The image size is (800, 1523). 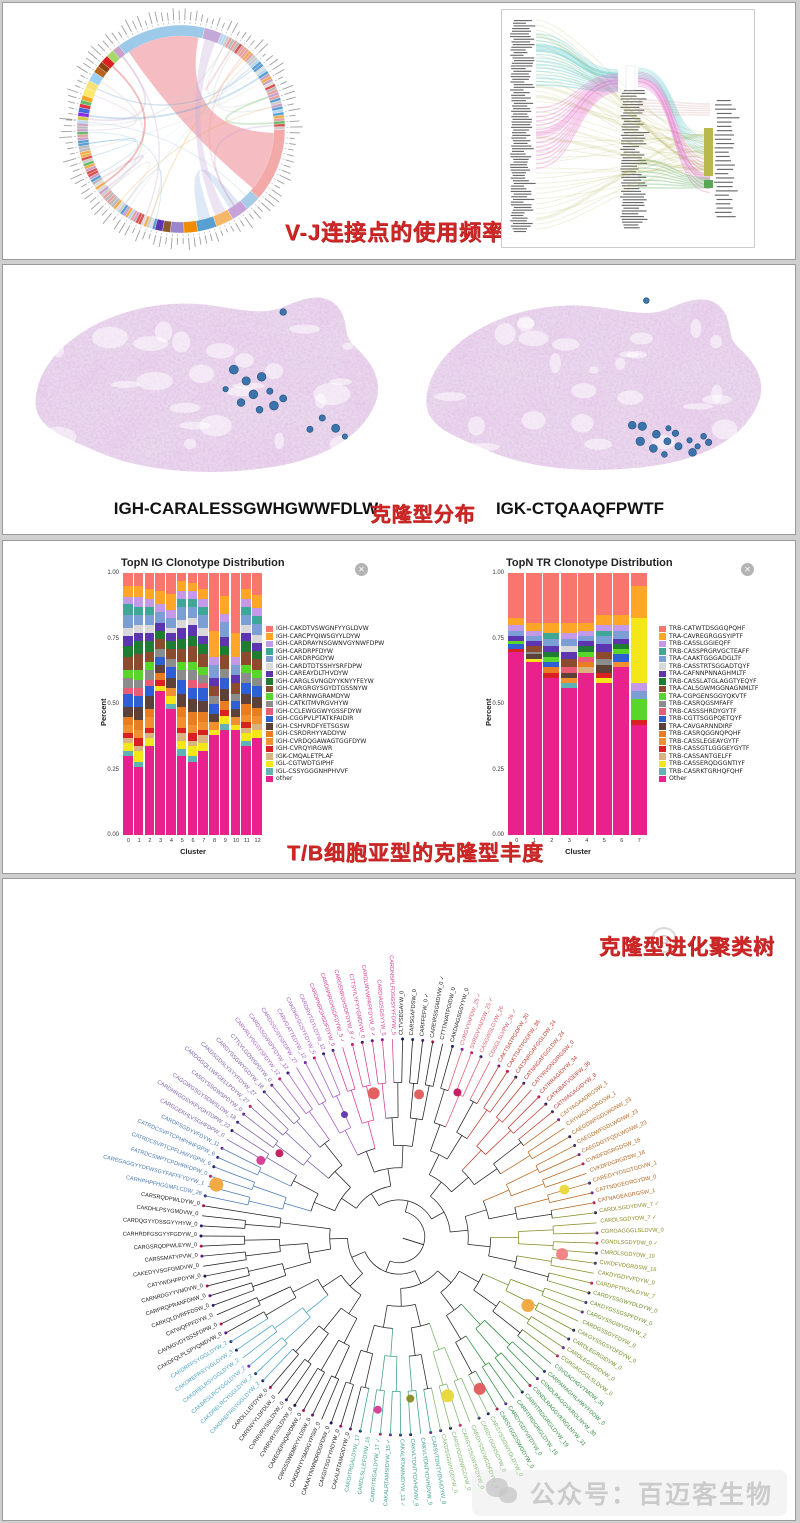 I want to click on legend-label: TRB-CASRQGGNQPQHF, so click(x=705, y=734).